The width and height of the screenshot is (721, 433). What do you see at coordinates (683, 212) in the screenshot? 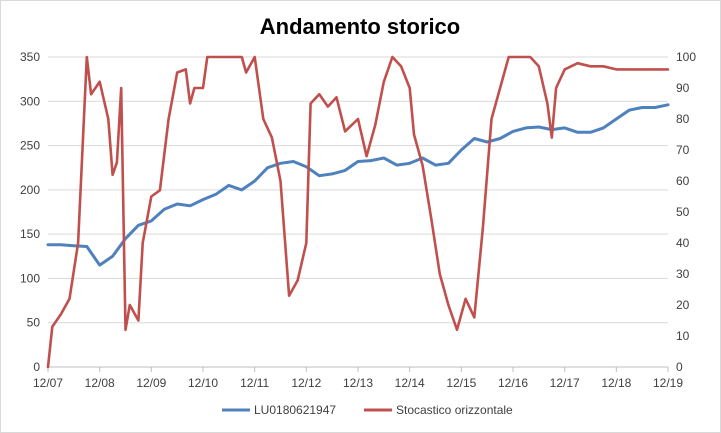
I see `y-right-tick-label: 50` at bounding box center [683, 212].